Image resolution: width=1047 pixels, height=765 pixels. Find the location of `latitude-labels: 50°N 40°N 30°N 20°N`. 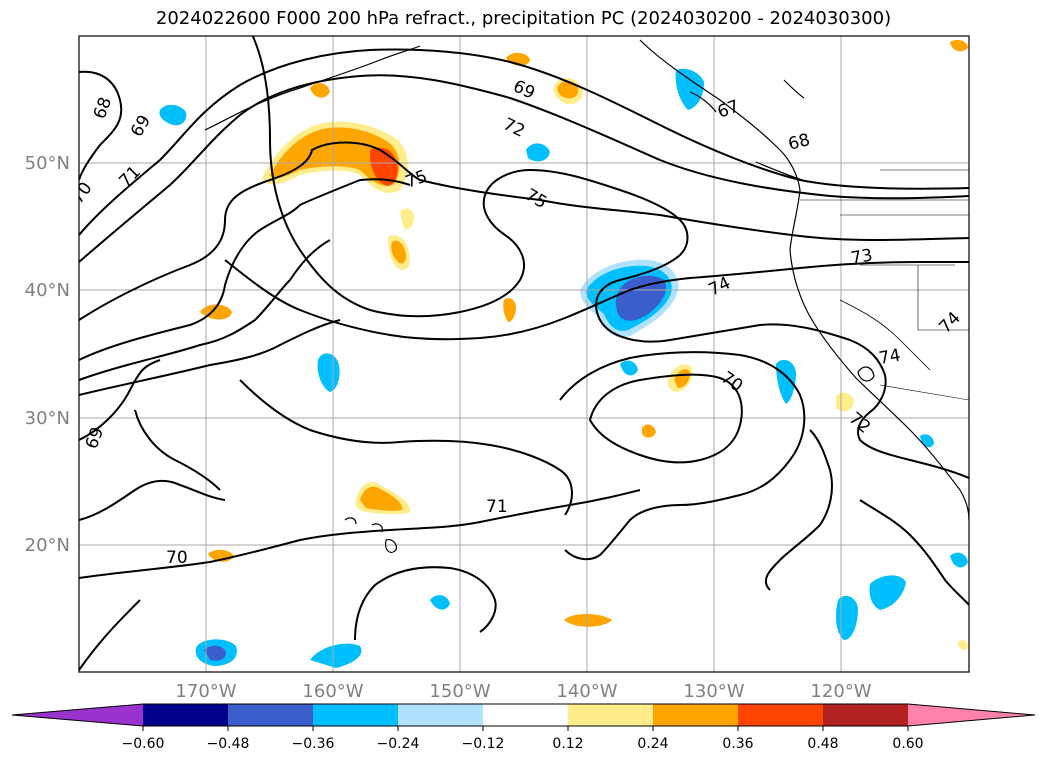

latitude-labels: 50°N 40°N 30°N 20°N is located at coordinates (47, 354).